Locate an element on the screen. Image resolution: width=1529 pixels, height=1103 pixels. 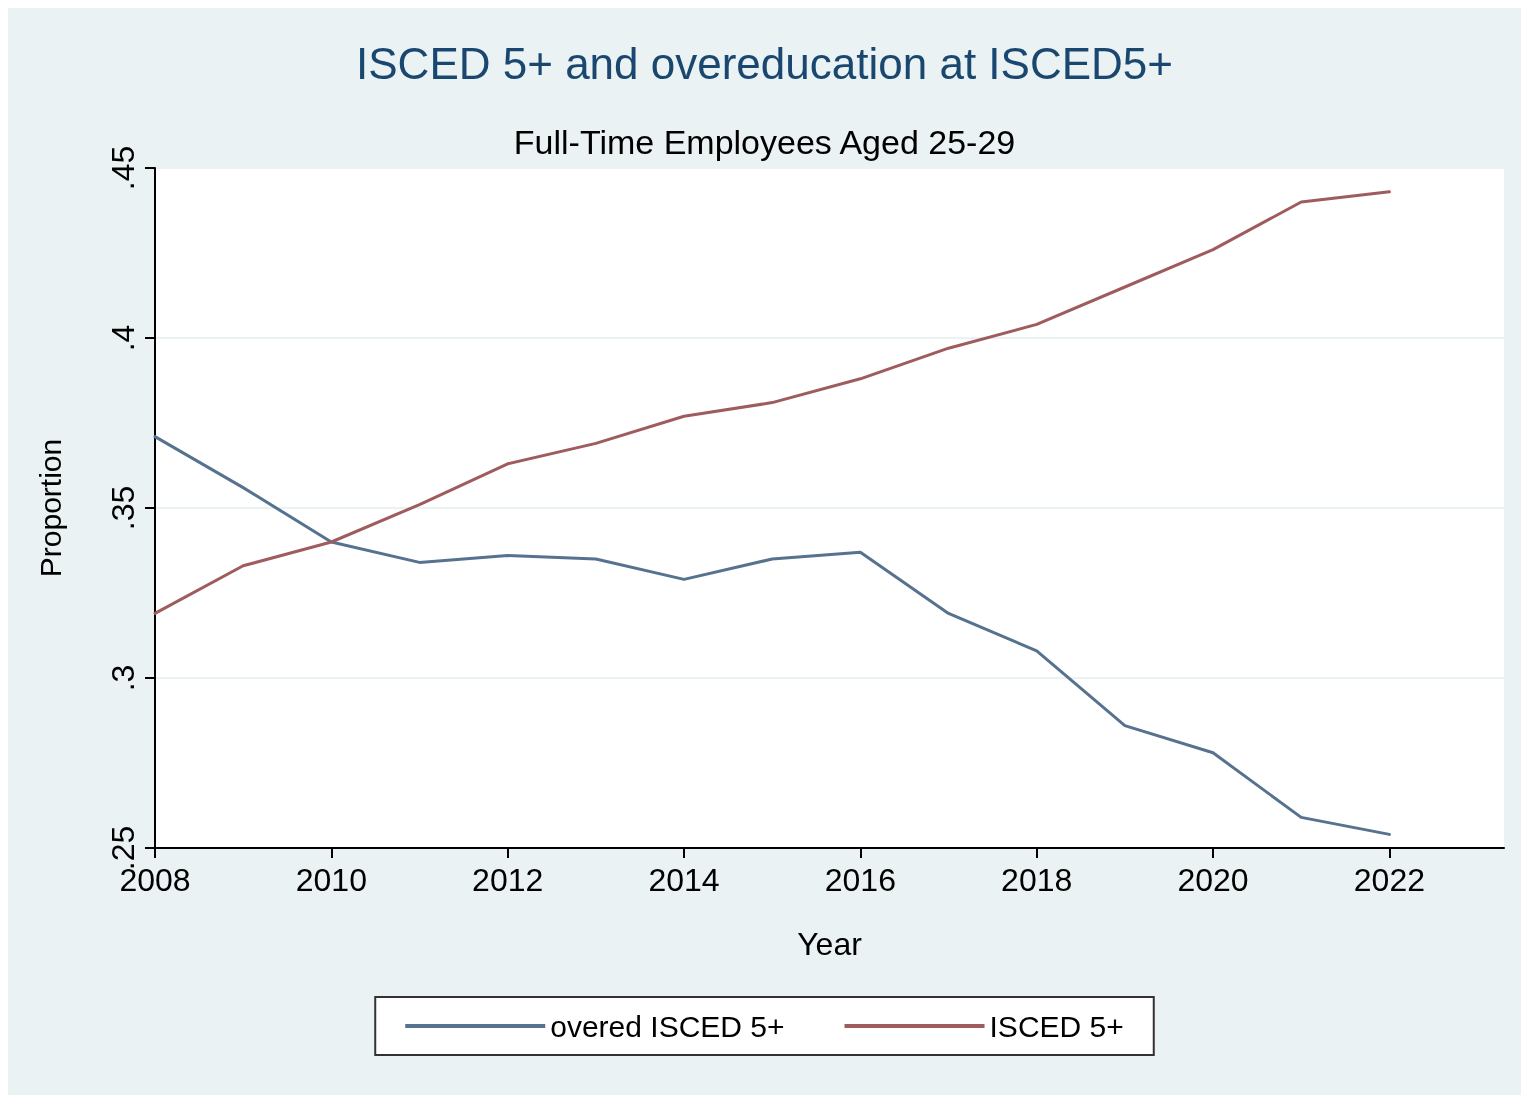
y-tick-label: .35 is located at coordinates (123, 508).